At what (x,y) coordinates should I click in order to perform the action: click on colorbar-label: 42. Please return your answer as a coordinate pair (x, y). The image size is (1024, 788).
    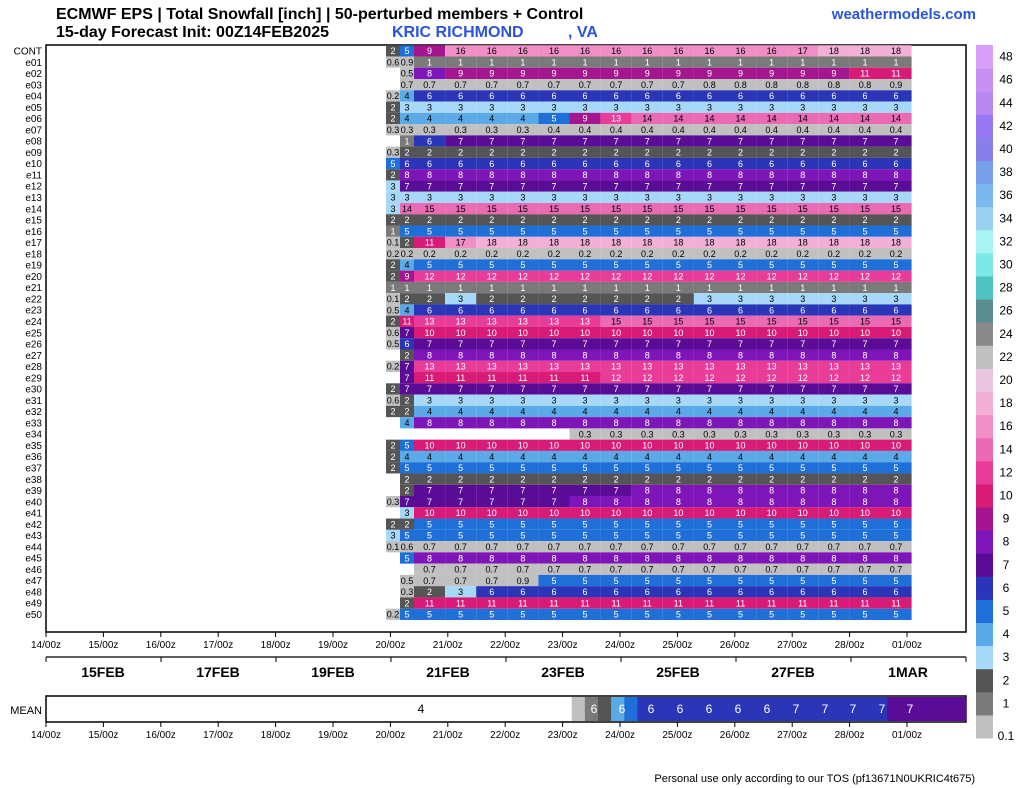
    Looking at the image, I should click on (1006, 126).